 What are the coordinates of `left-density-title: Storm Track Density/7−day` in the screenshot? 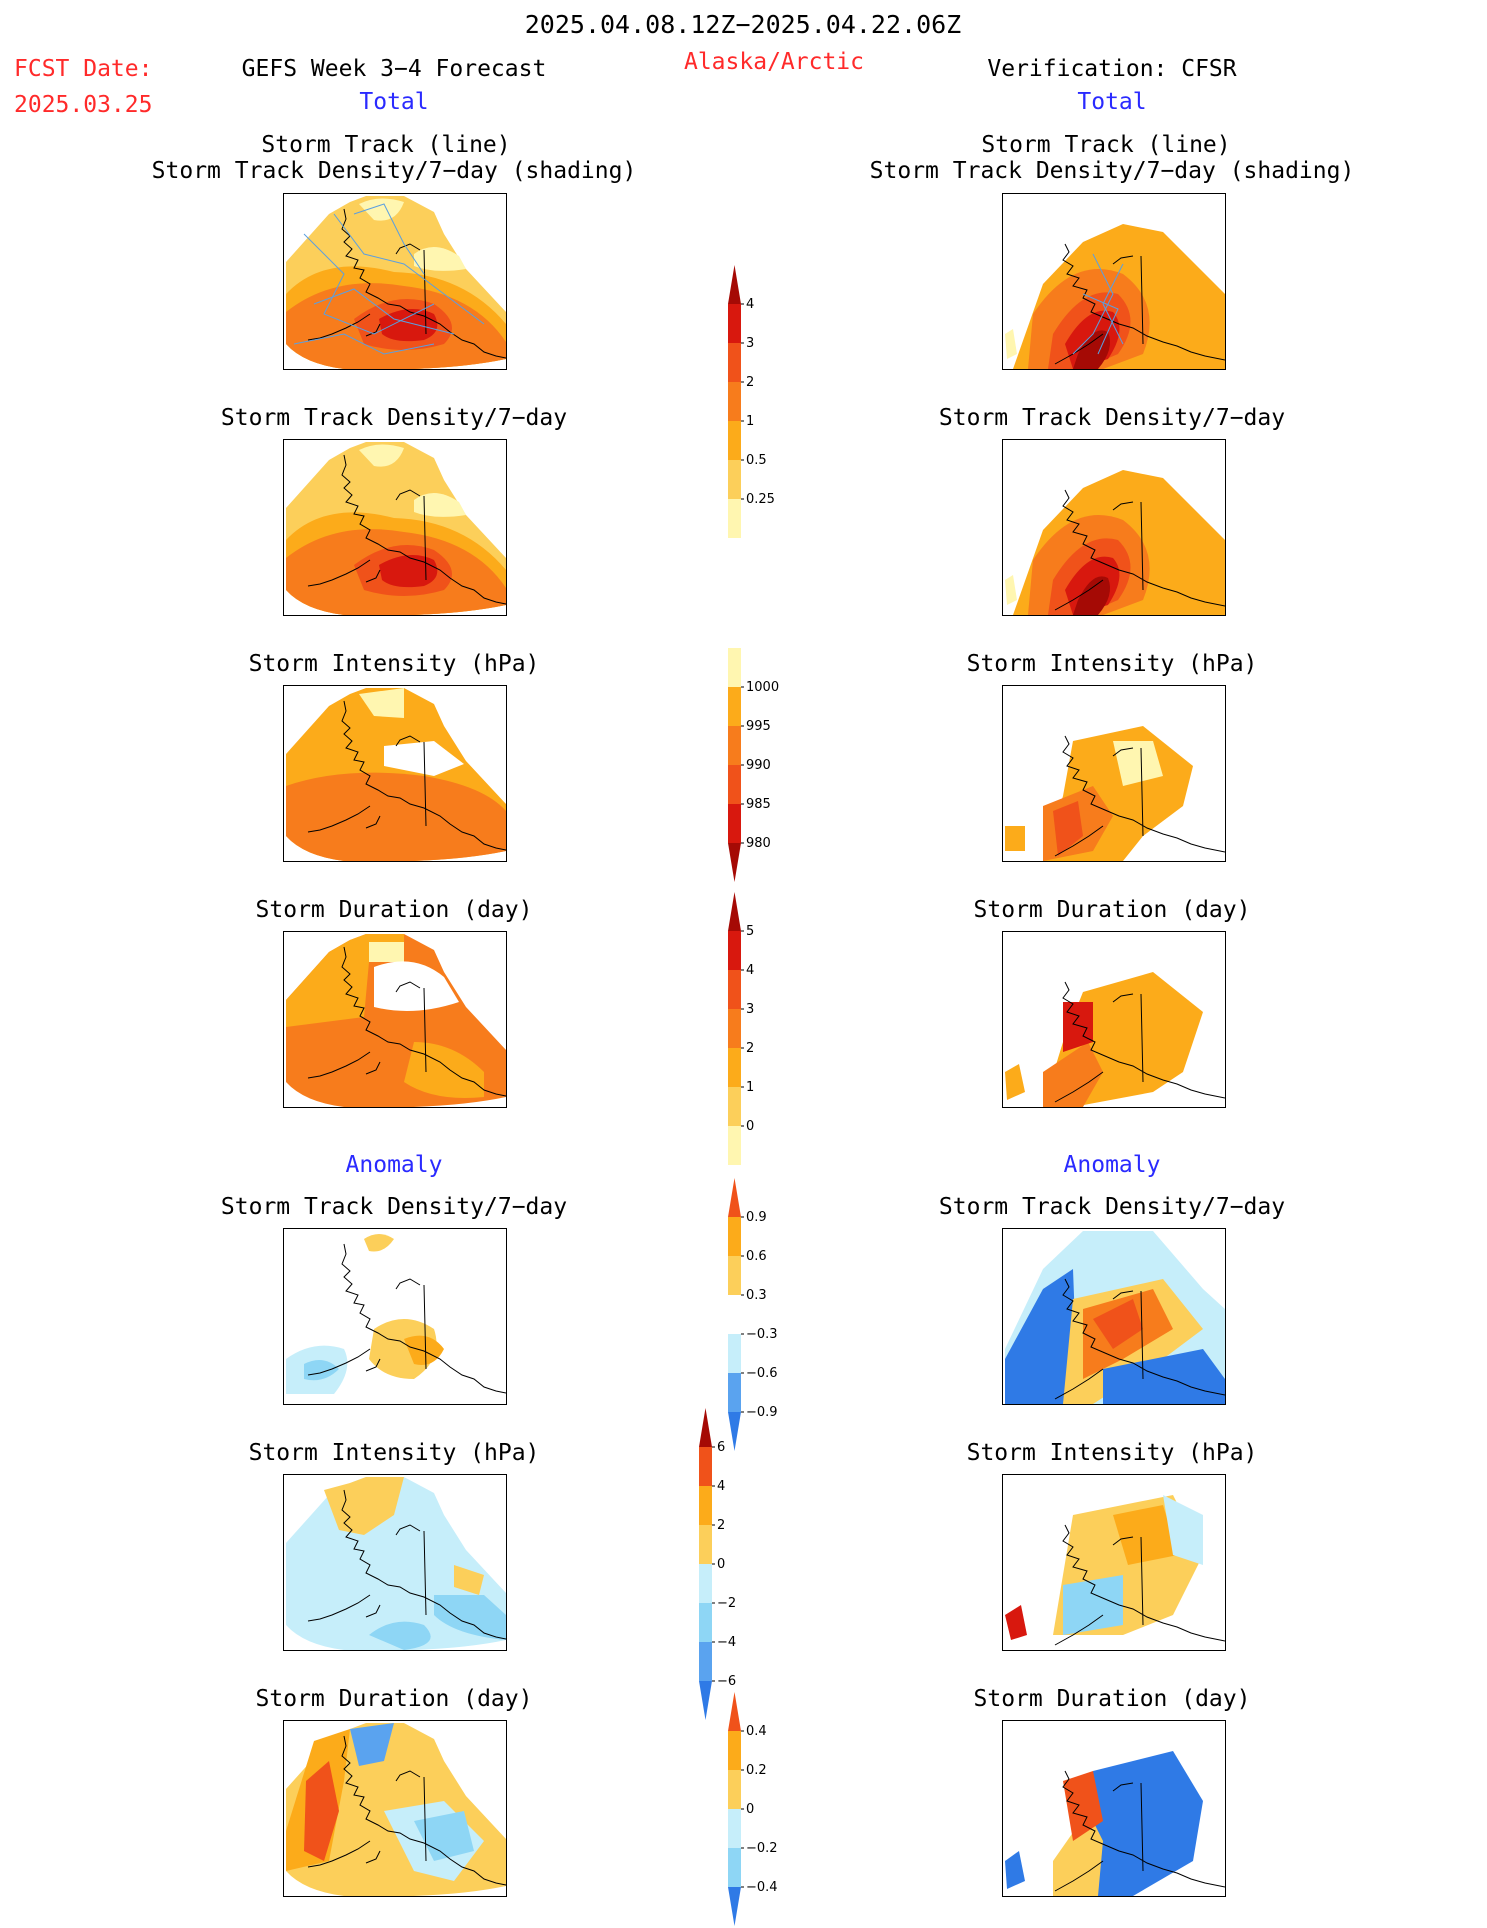 It's located at (394, 418).